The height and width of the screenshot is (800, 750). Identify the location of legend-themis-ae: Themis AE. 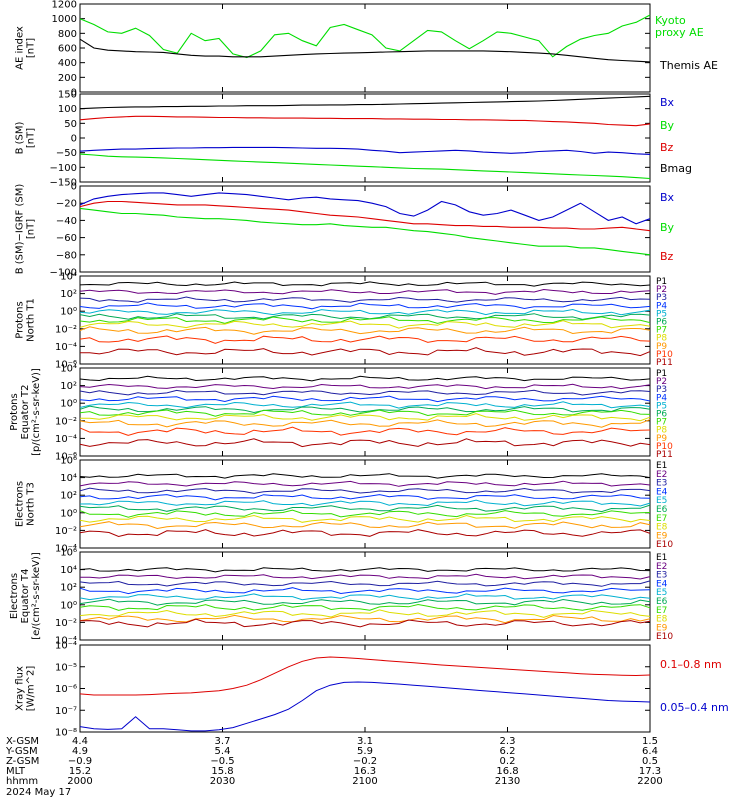
(688, 65).